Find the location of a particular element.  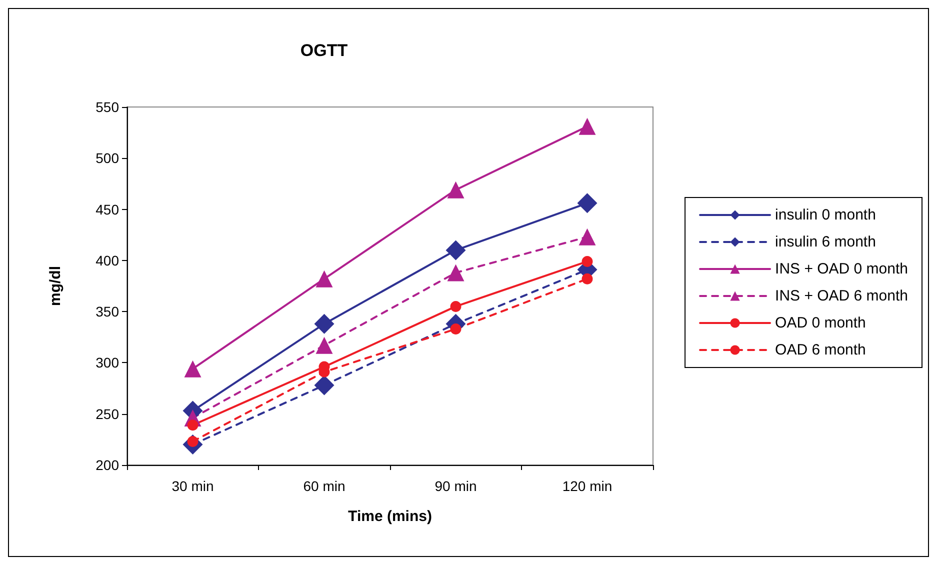

y-tick-label: 250 is located at coordinates (108, 414).